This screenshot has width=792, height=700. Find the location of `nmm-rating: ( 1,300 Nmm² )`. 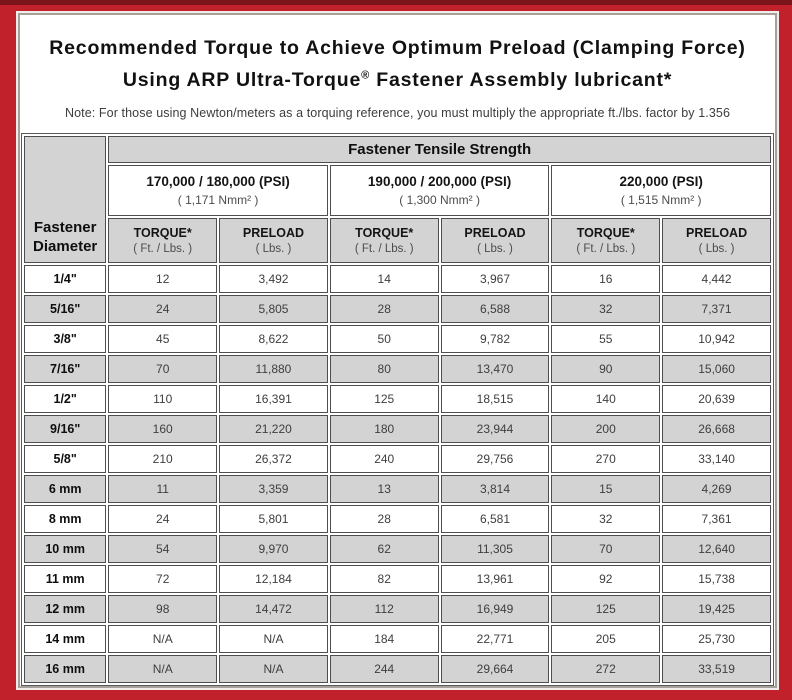

nmm-rating: ( 1,300 Nmm² ) is located at coordinates (439, 199).